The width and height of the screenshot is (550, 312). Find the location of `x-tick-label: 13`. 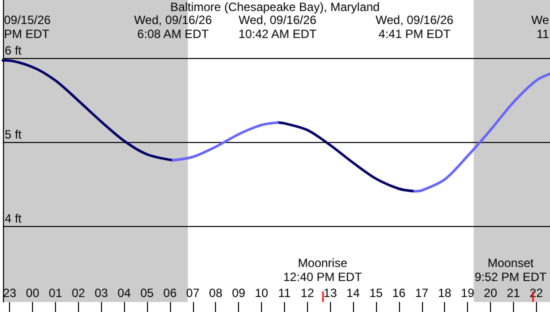

x-tick-label: 13 is located at coordinates (331, 293).